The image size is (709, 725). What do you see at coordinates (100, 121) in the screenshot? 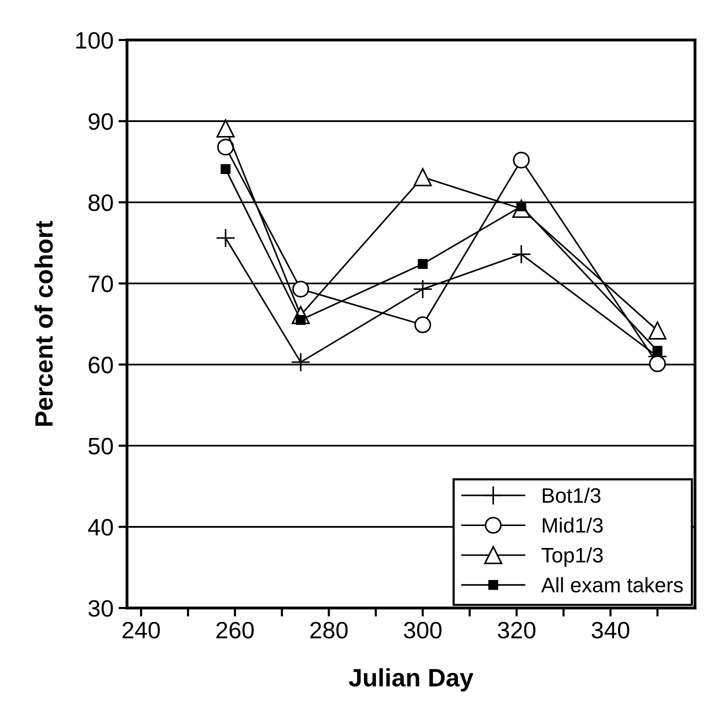
I see `y-tick-label: 90` at bounding box center [100, 121].